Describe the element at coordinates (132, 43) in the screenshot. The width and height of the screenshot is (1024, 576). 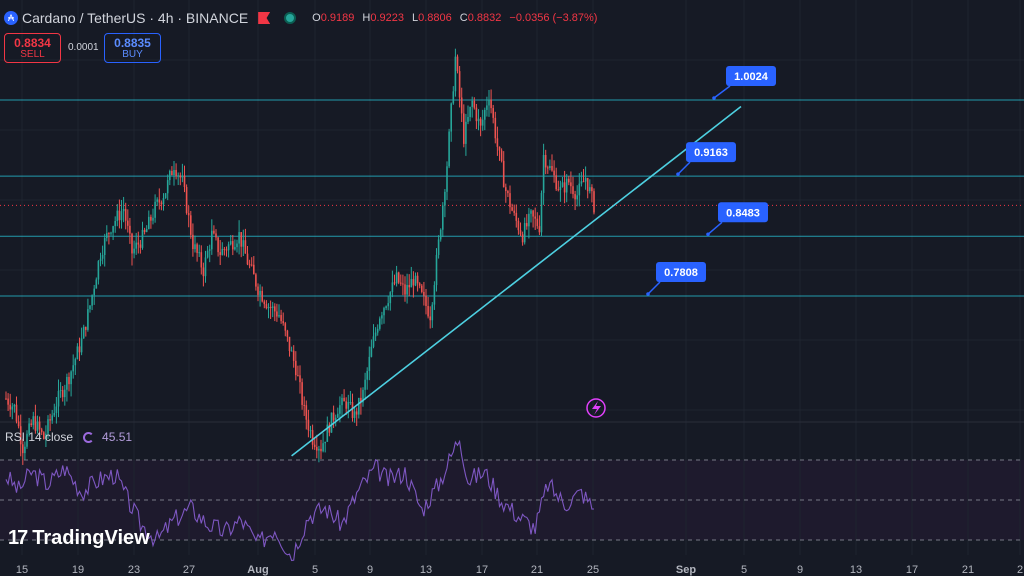
I see `buy-price: 0.8835` at that location.